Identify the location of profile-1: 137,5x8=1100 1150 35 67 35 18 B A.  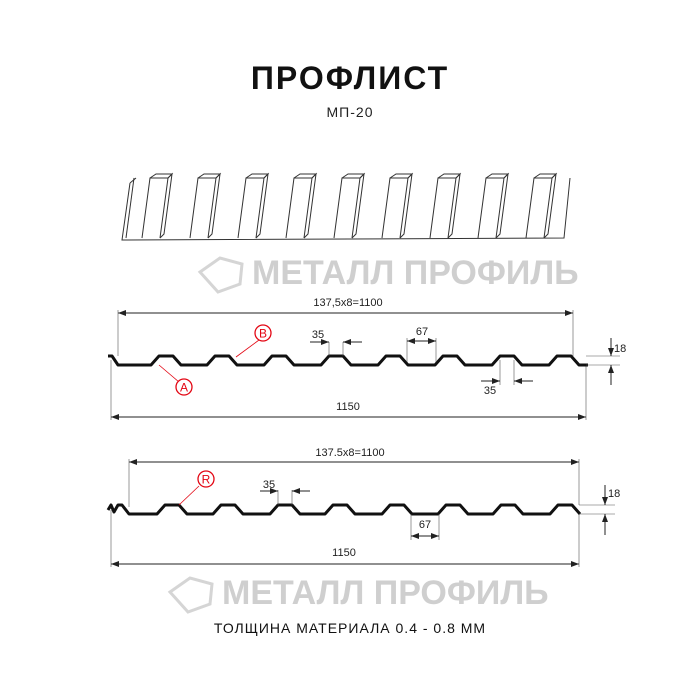
(367, 358).